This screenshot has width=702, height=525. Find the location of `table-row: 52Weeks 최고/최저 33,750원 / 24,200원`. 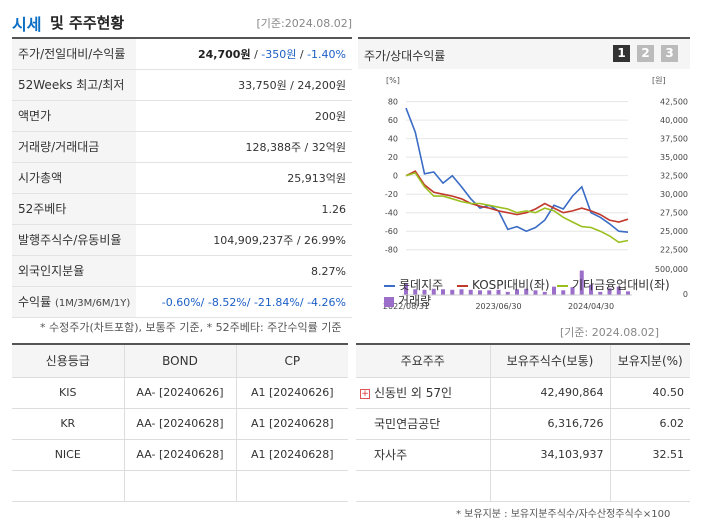

table-row: 52Weeks 최고/최저 33,750원 / 24,200원 is located at coordinates (182, 85).